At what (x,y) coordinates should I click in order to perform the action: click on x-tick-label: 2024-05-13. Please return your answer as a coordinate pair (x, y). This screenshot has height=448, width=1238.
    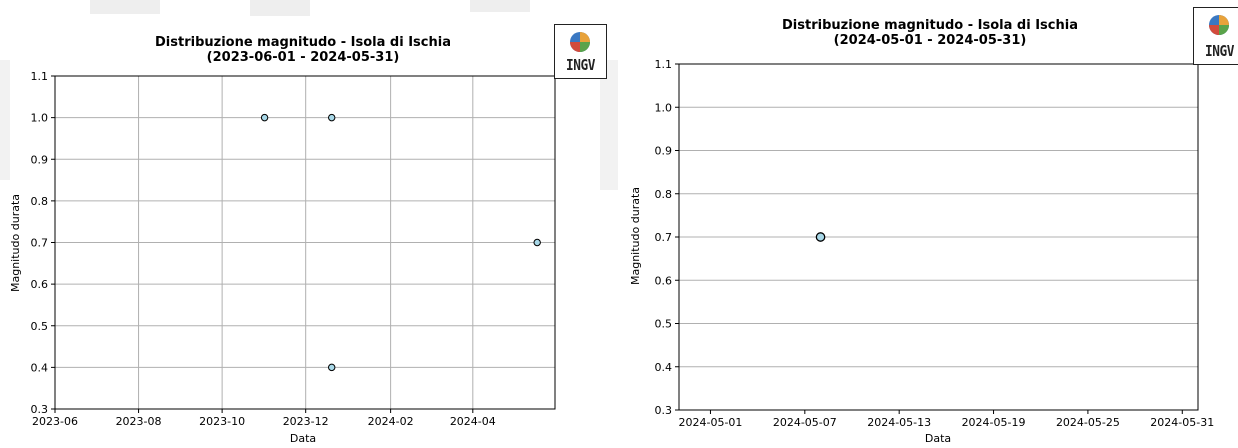
    Looking at the image, I should click on (899, 422).